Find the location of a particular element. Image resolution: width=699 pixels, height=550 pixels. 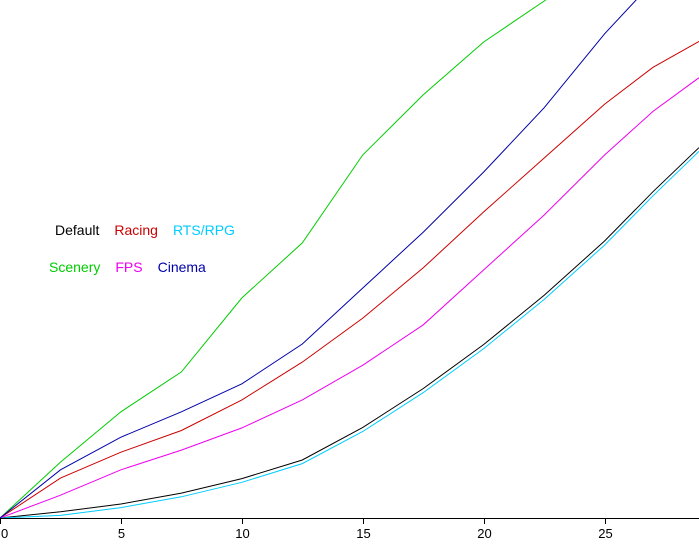

legend-item-fps: FPS is located at coordinates (129, 267).